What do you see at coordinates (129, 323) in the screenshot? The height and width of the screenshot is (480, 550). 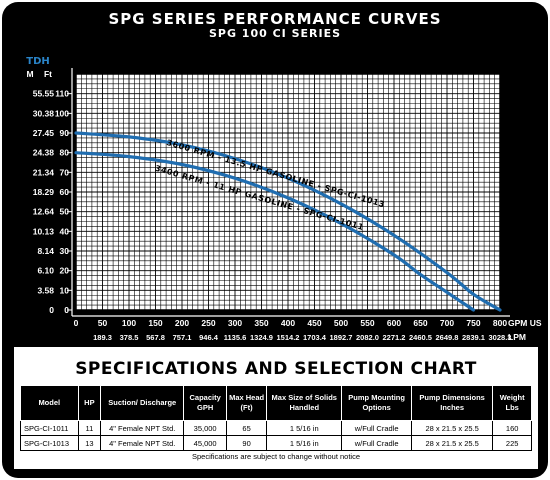 I see `x-tick-label-gpm: 100` at bounding box center [129, 323].